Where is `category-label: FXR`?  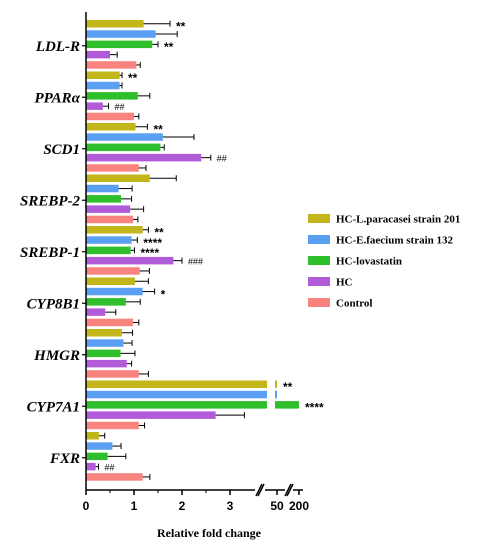
category-label: FXR is located at coordinates (64, 459).